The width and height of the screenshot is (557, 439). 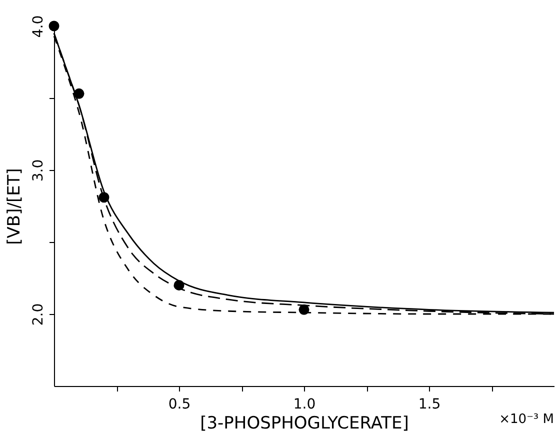 I want to click on x-axis-title: [3-PHOSPHOGLYCERATE], so click(x=304, y=424).